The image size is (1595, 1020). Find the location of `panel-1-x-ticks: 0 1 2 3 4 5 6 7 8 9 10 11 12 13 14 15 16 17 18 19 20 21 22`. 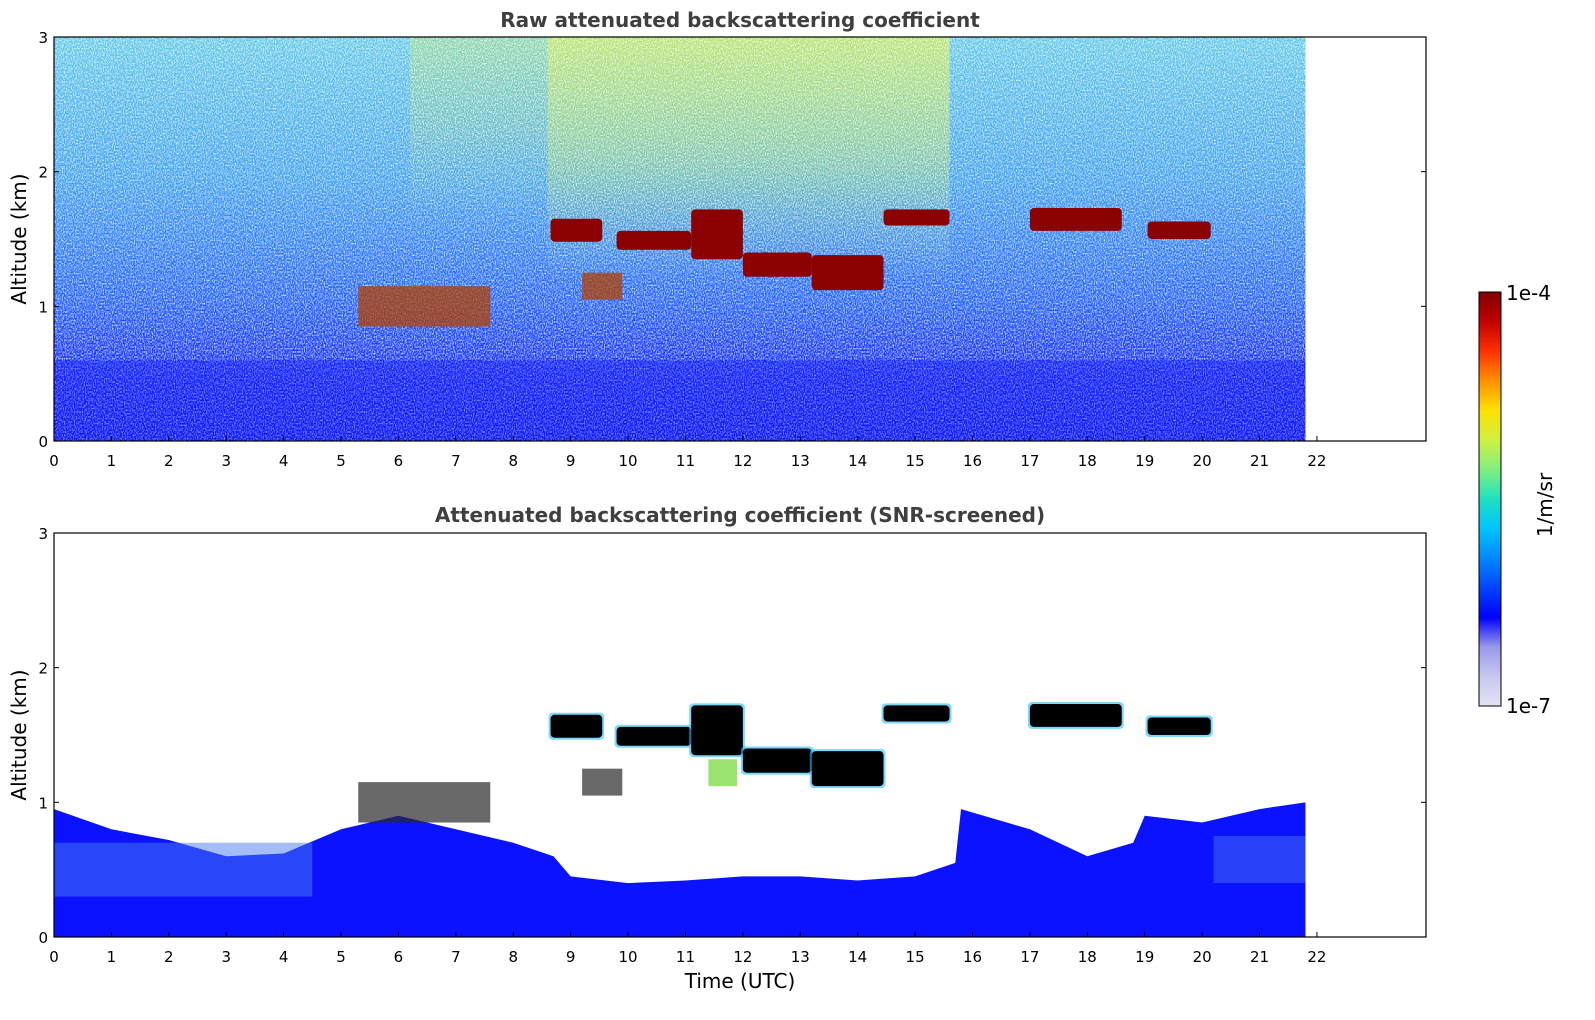

panel-1-x-ticks: 0 1 2 3 4 5 6 7 8 9 10 11 12 13 14 15 16 17 18 19 20 21 22 is located at coordinates (687, 453).